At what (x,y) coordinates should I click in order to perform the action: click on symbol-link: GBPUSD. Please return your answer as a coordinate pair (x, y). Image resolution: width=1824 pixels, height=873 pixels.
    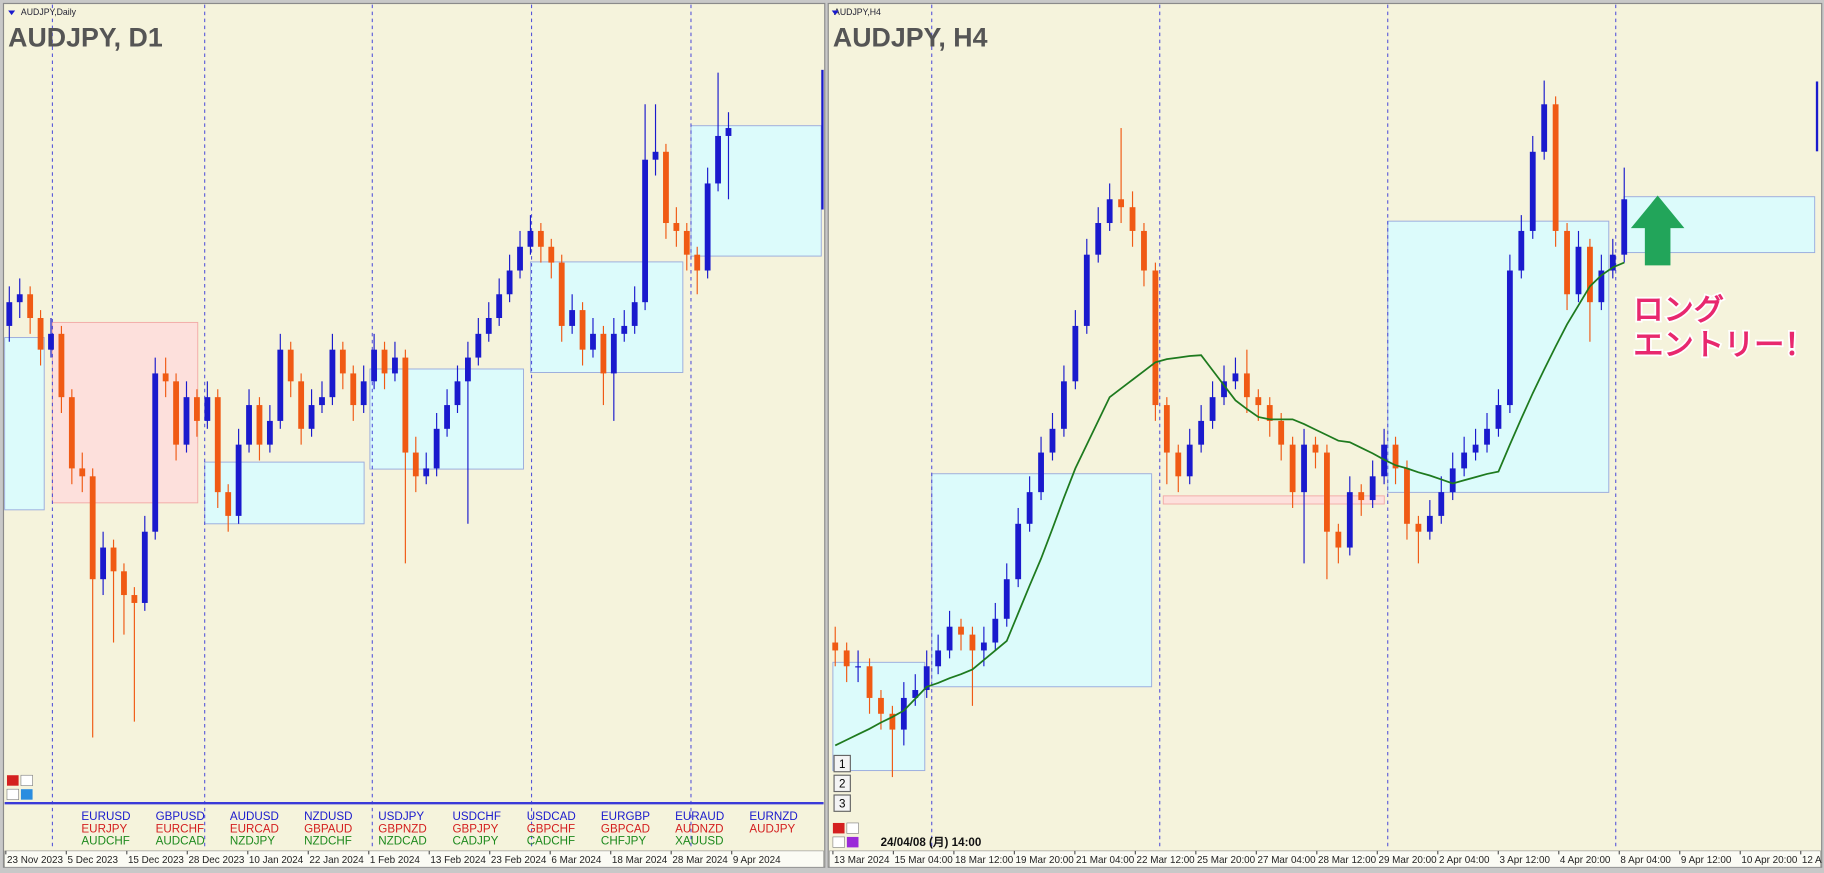
    Looking at the image, I should click on (180, 816).